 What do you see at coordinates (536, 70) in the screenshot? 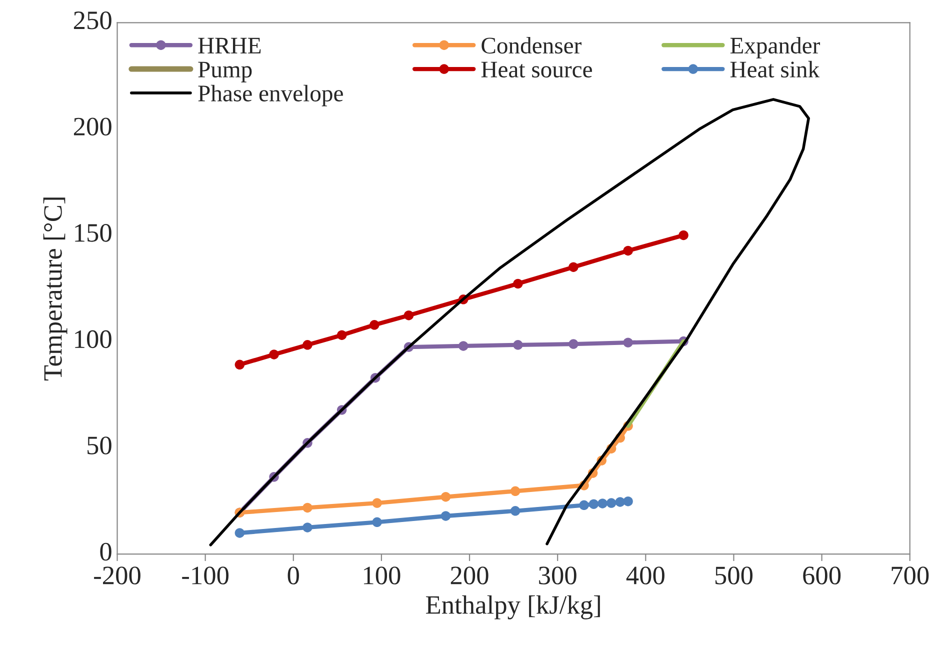
I see `legend-label: Heat source` at bounding box center [536, 70].